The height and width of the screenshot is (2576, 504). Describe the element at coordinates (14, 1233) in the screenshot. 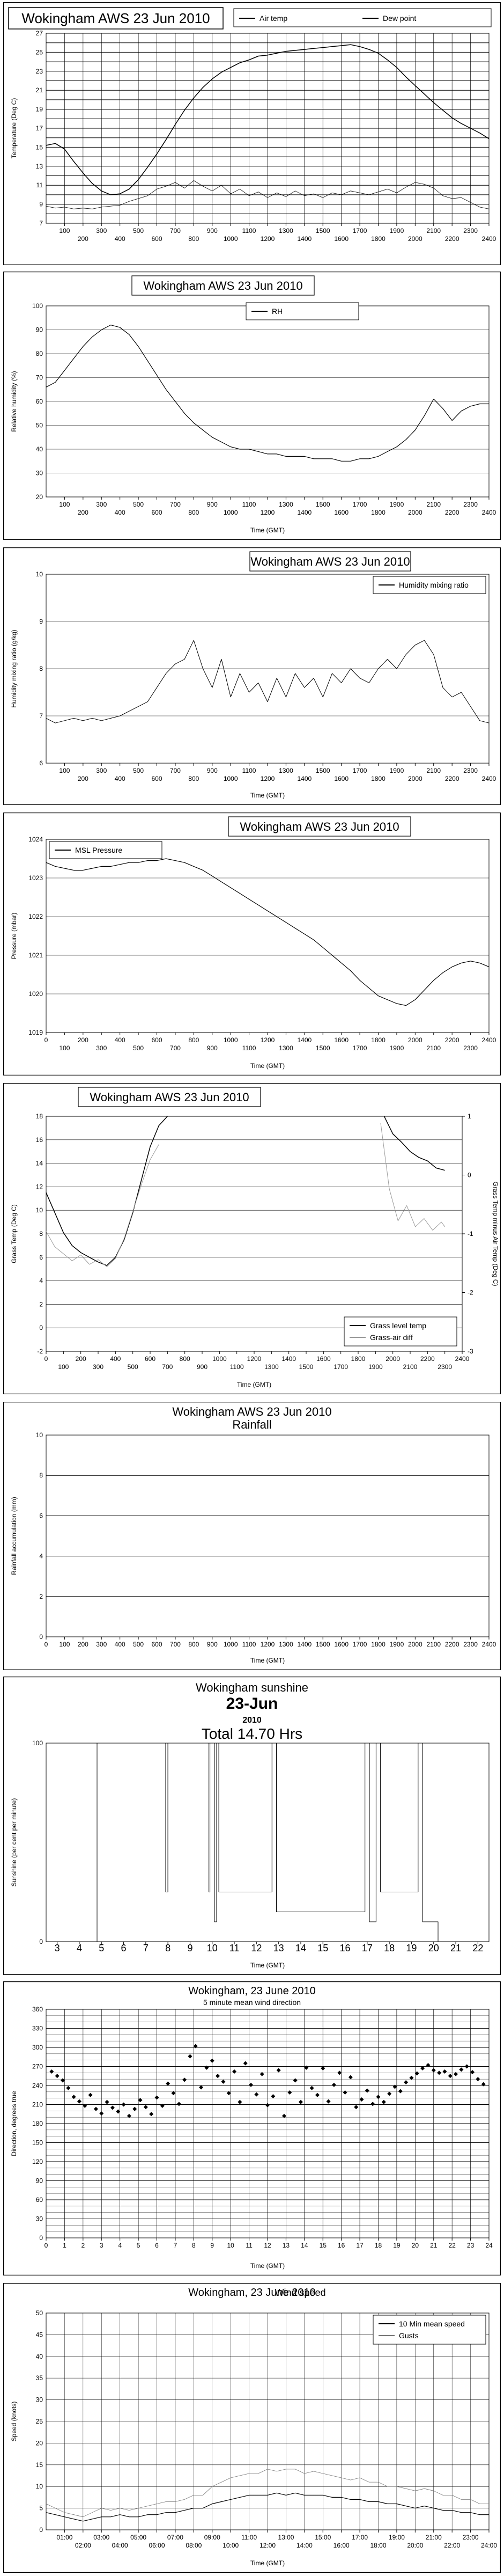

I see `y-axis-label: Grass Temp (Deg C)` at that location.